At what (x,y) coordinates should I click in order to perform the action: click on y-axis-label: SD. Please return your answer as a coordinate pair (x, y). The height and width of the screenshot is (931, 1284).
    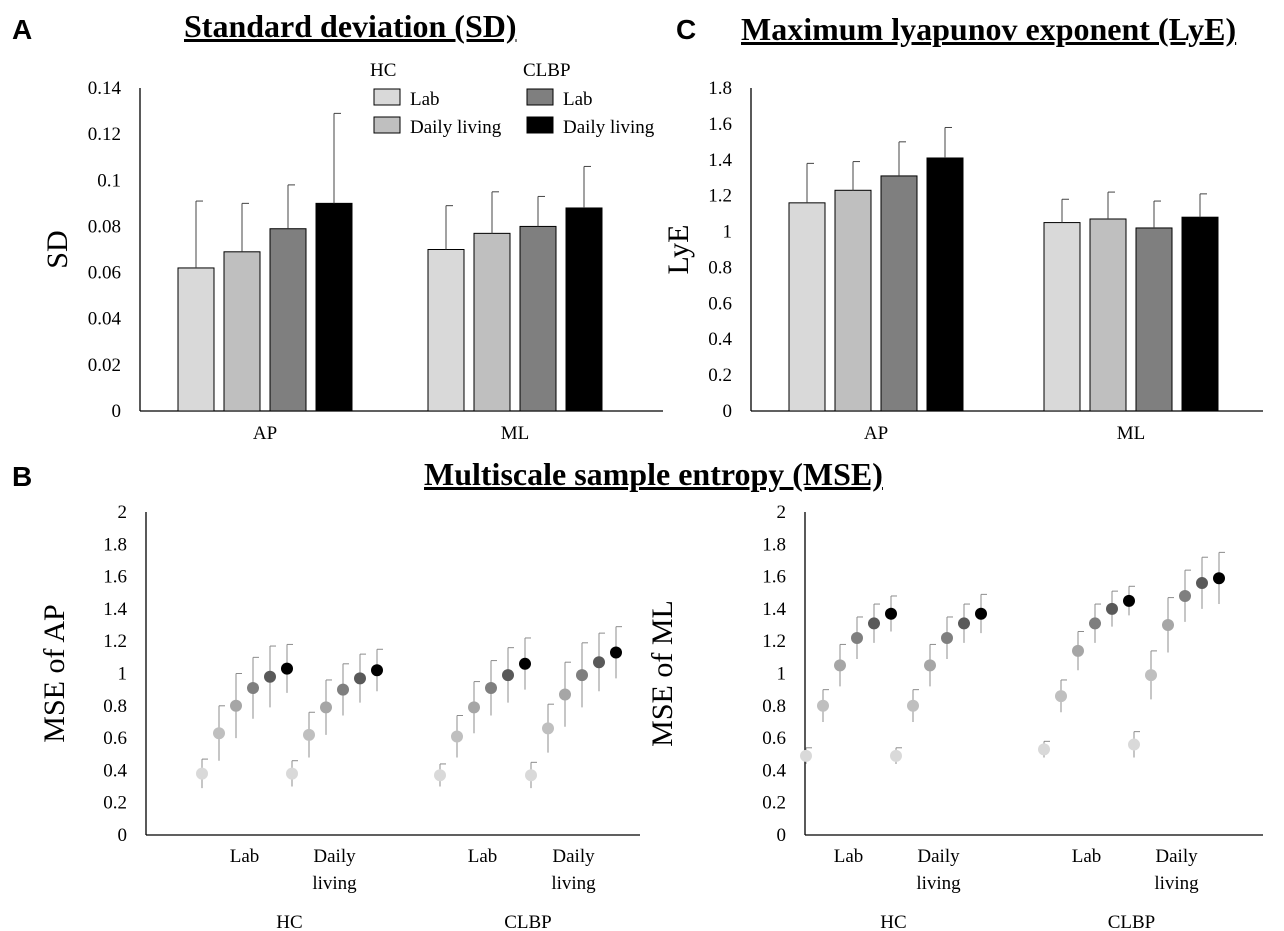
    Looking at the image, I should click on (57, 249).